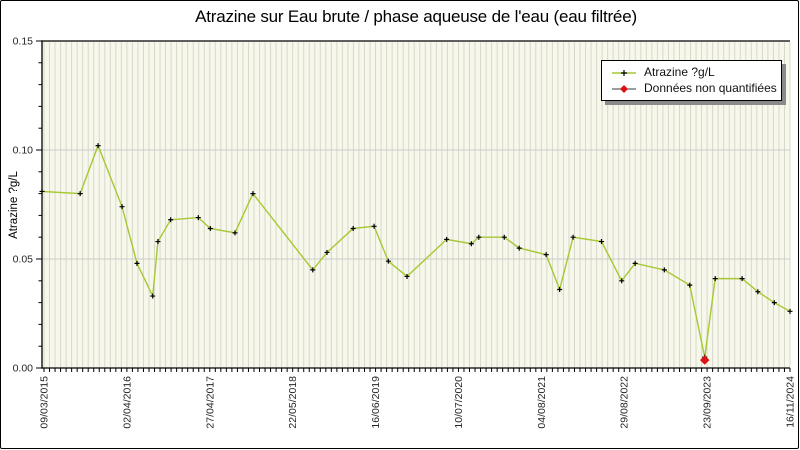 Image resolution: width=800 pixels, height=450 pixels. Describe the element at coordinates (791, 402) in the screenshot. I see `x-tick-label: 16/11/2024` at that location.